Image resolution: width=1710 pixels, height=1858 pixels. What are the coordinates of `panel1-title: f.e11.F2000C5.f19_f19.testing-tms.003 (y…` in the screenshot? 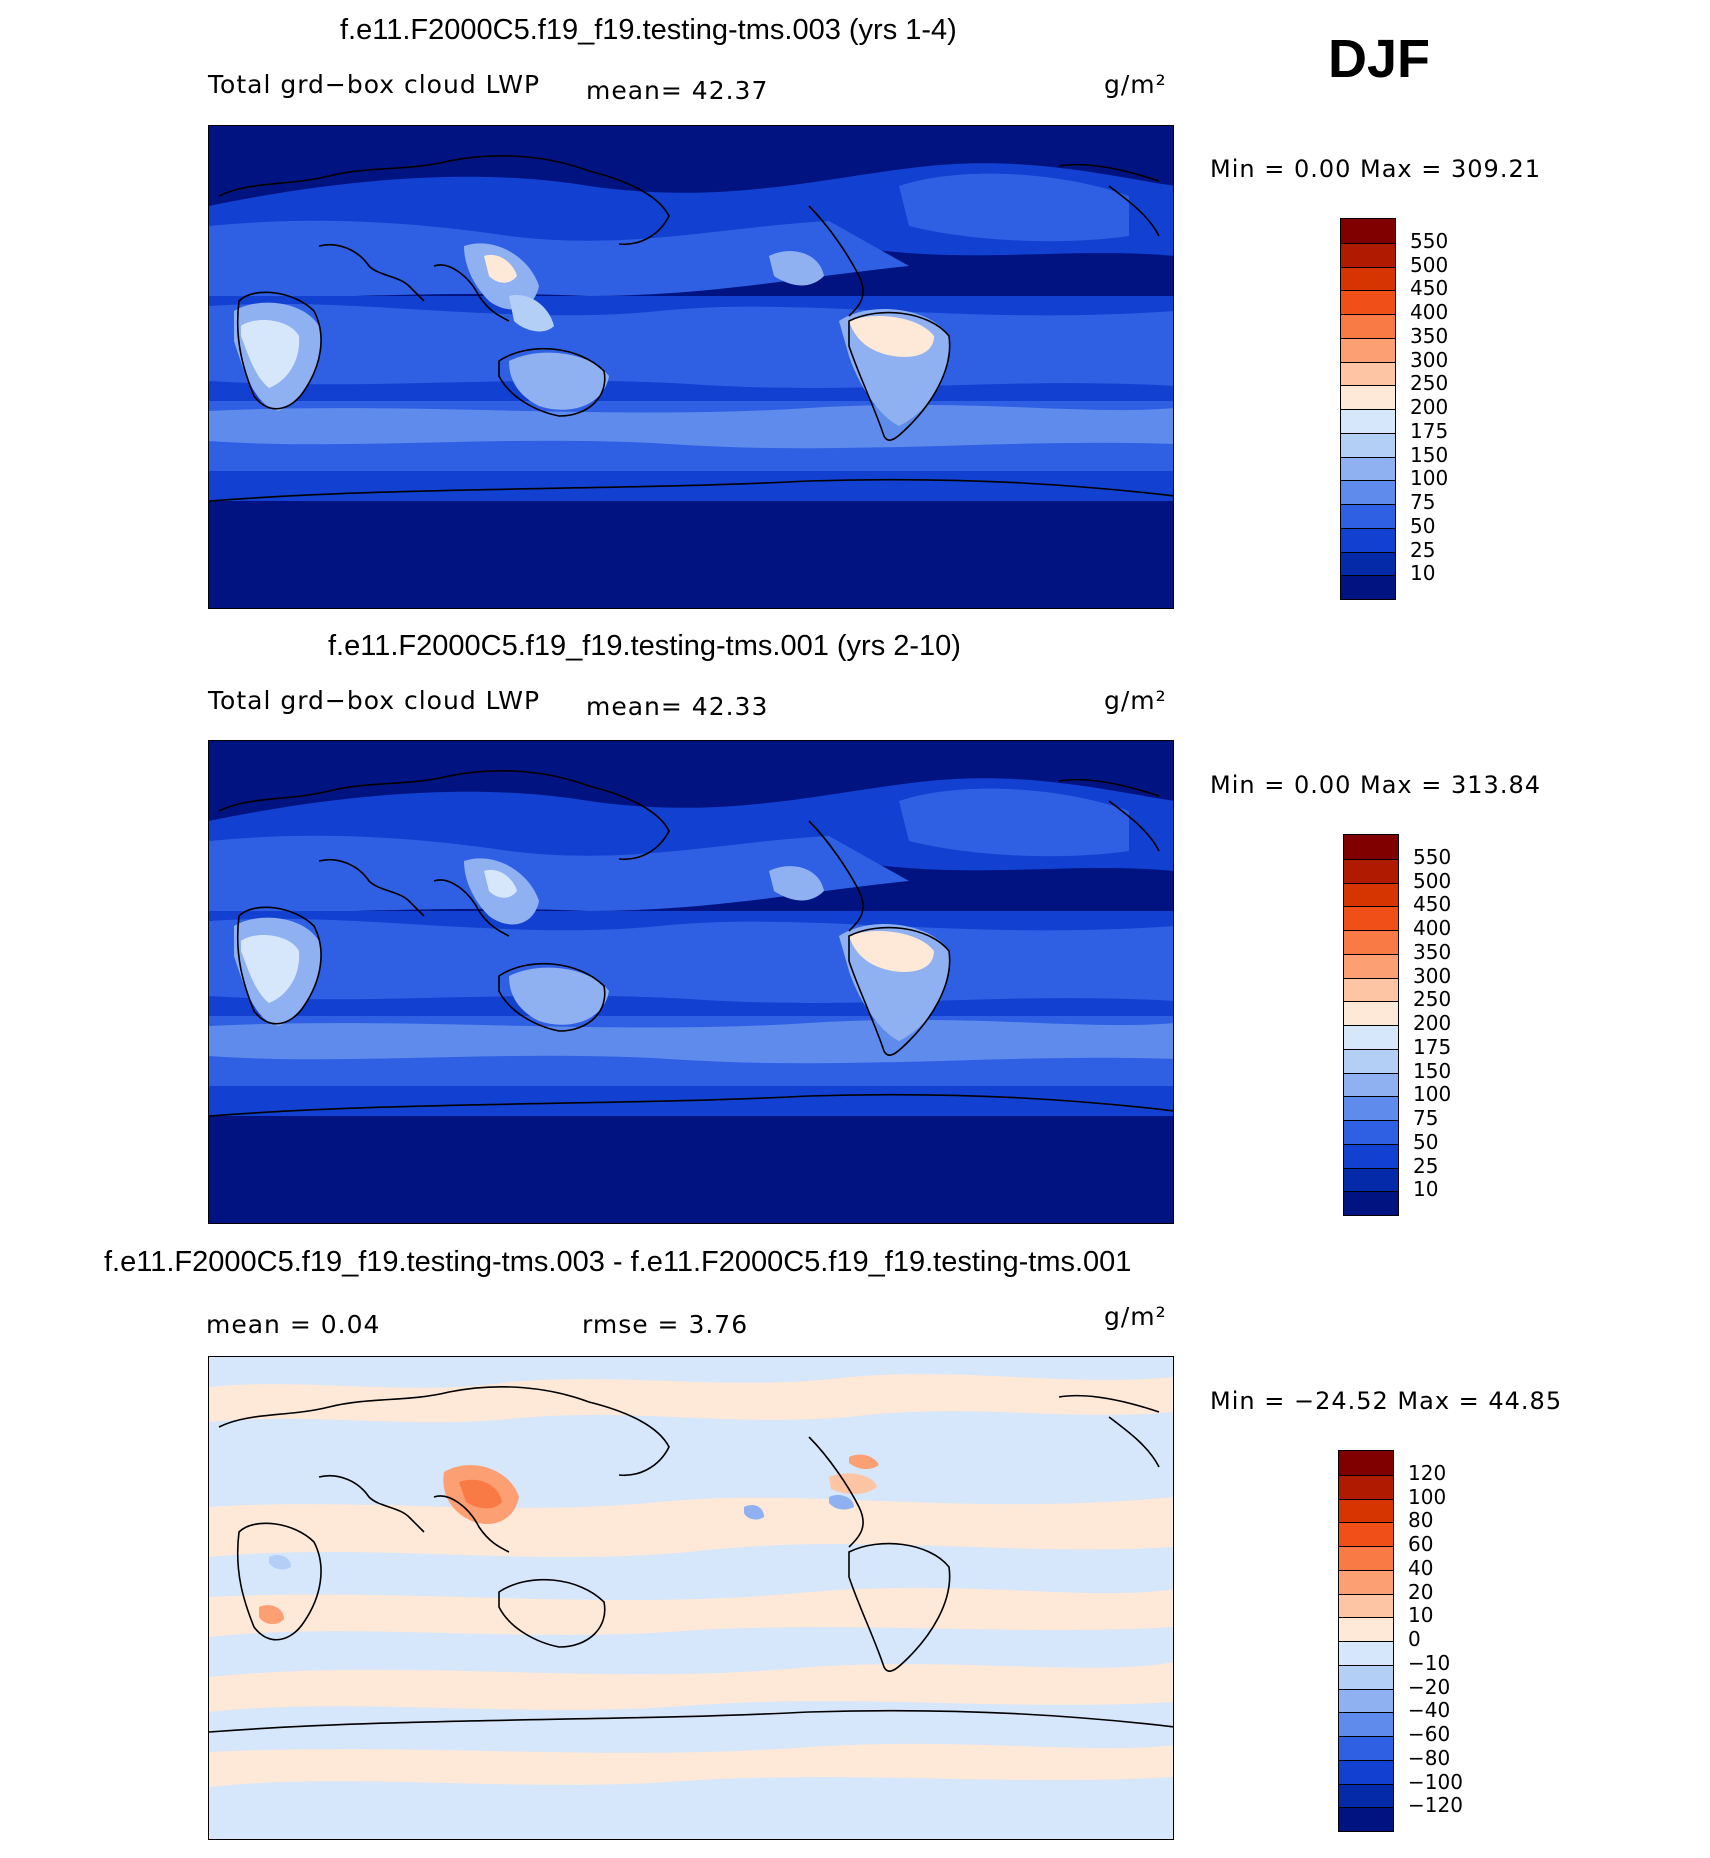 It's located at (648, 30).